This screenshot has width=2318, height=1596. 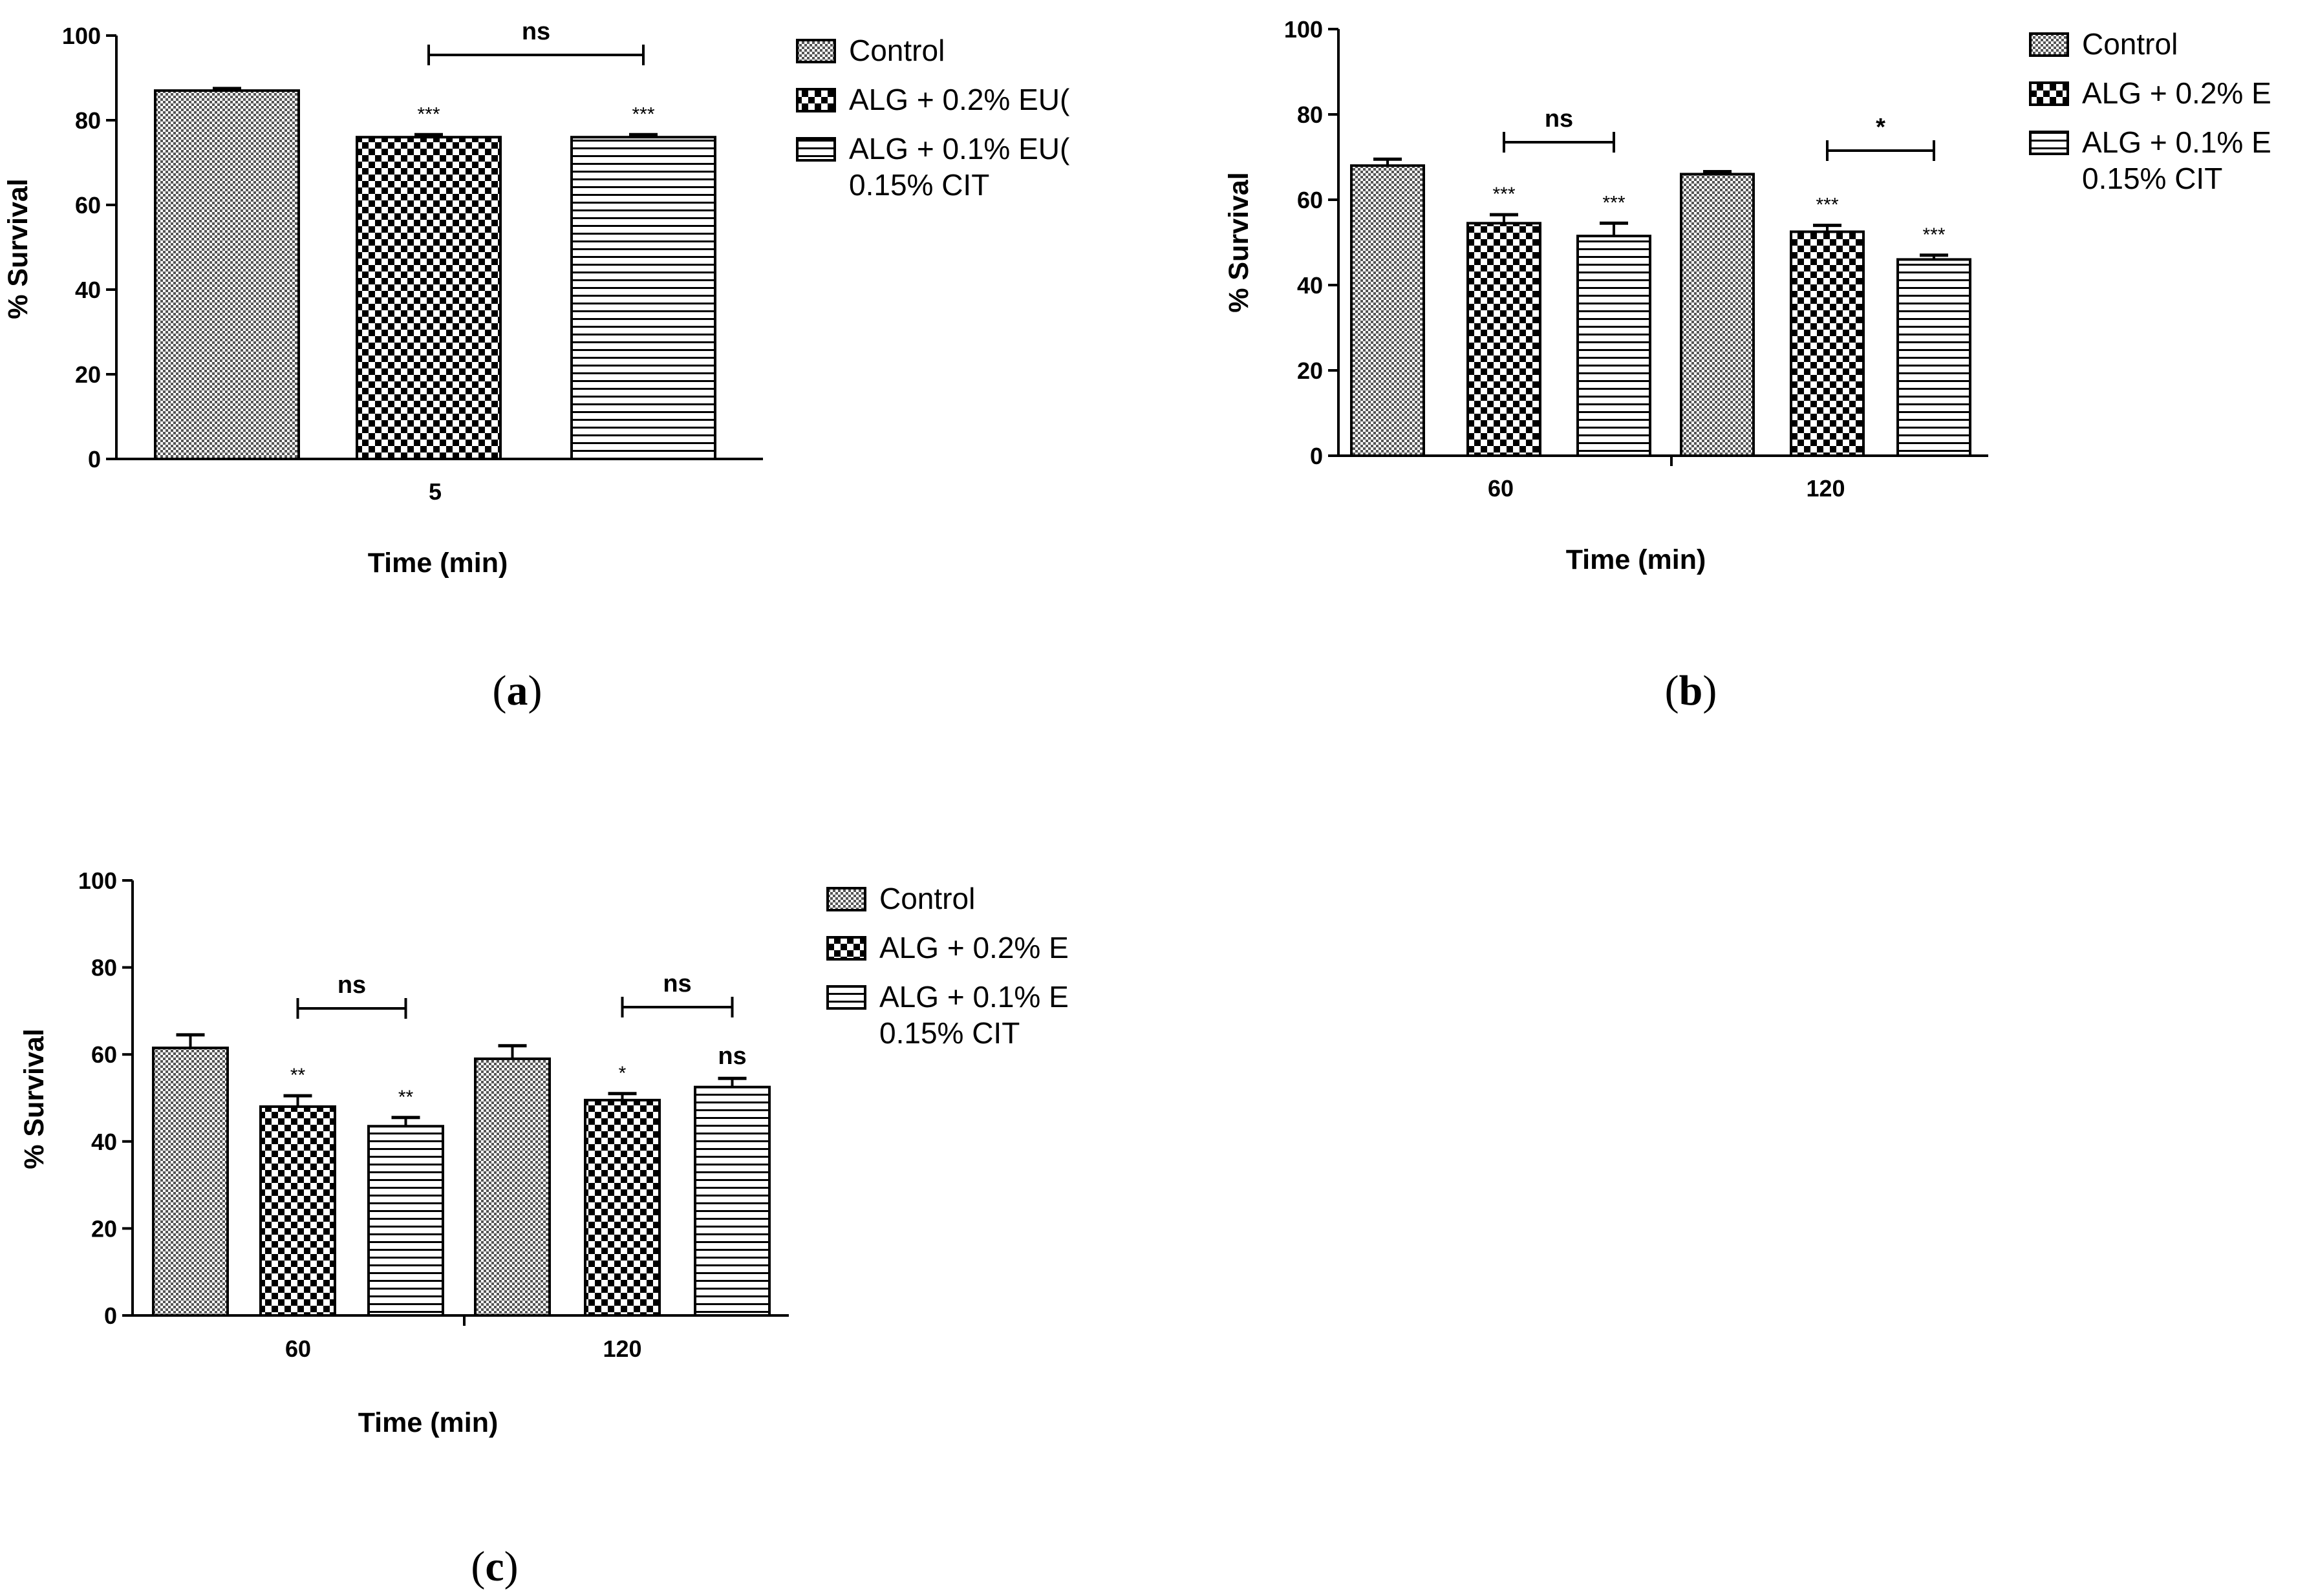 I want to click on x-tick-label: 5, so click(x=435, y=492).